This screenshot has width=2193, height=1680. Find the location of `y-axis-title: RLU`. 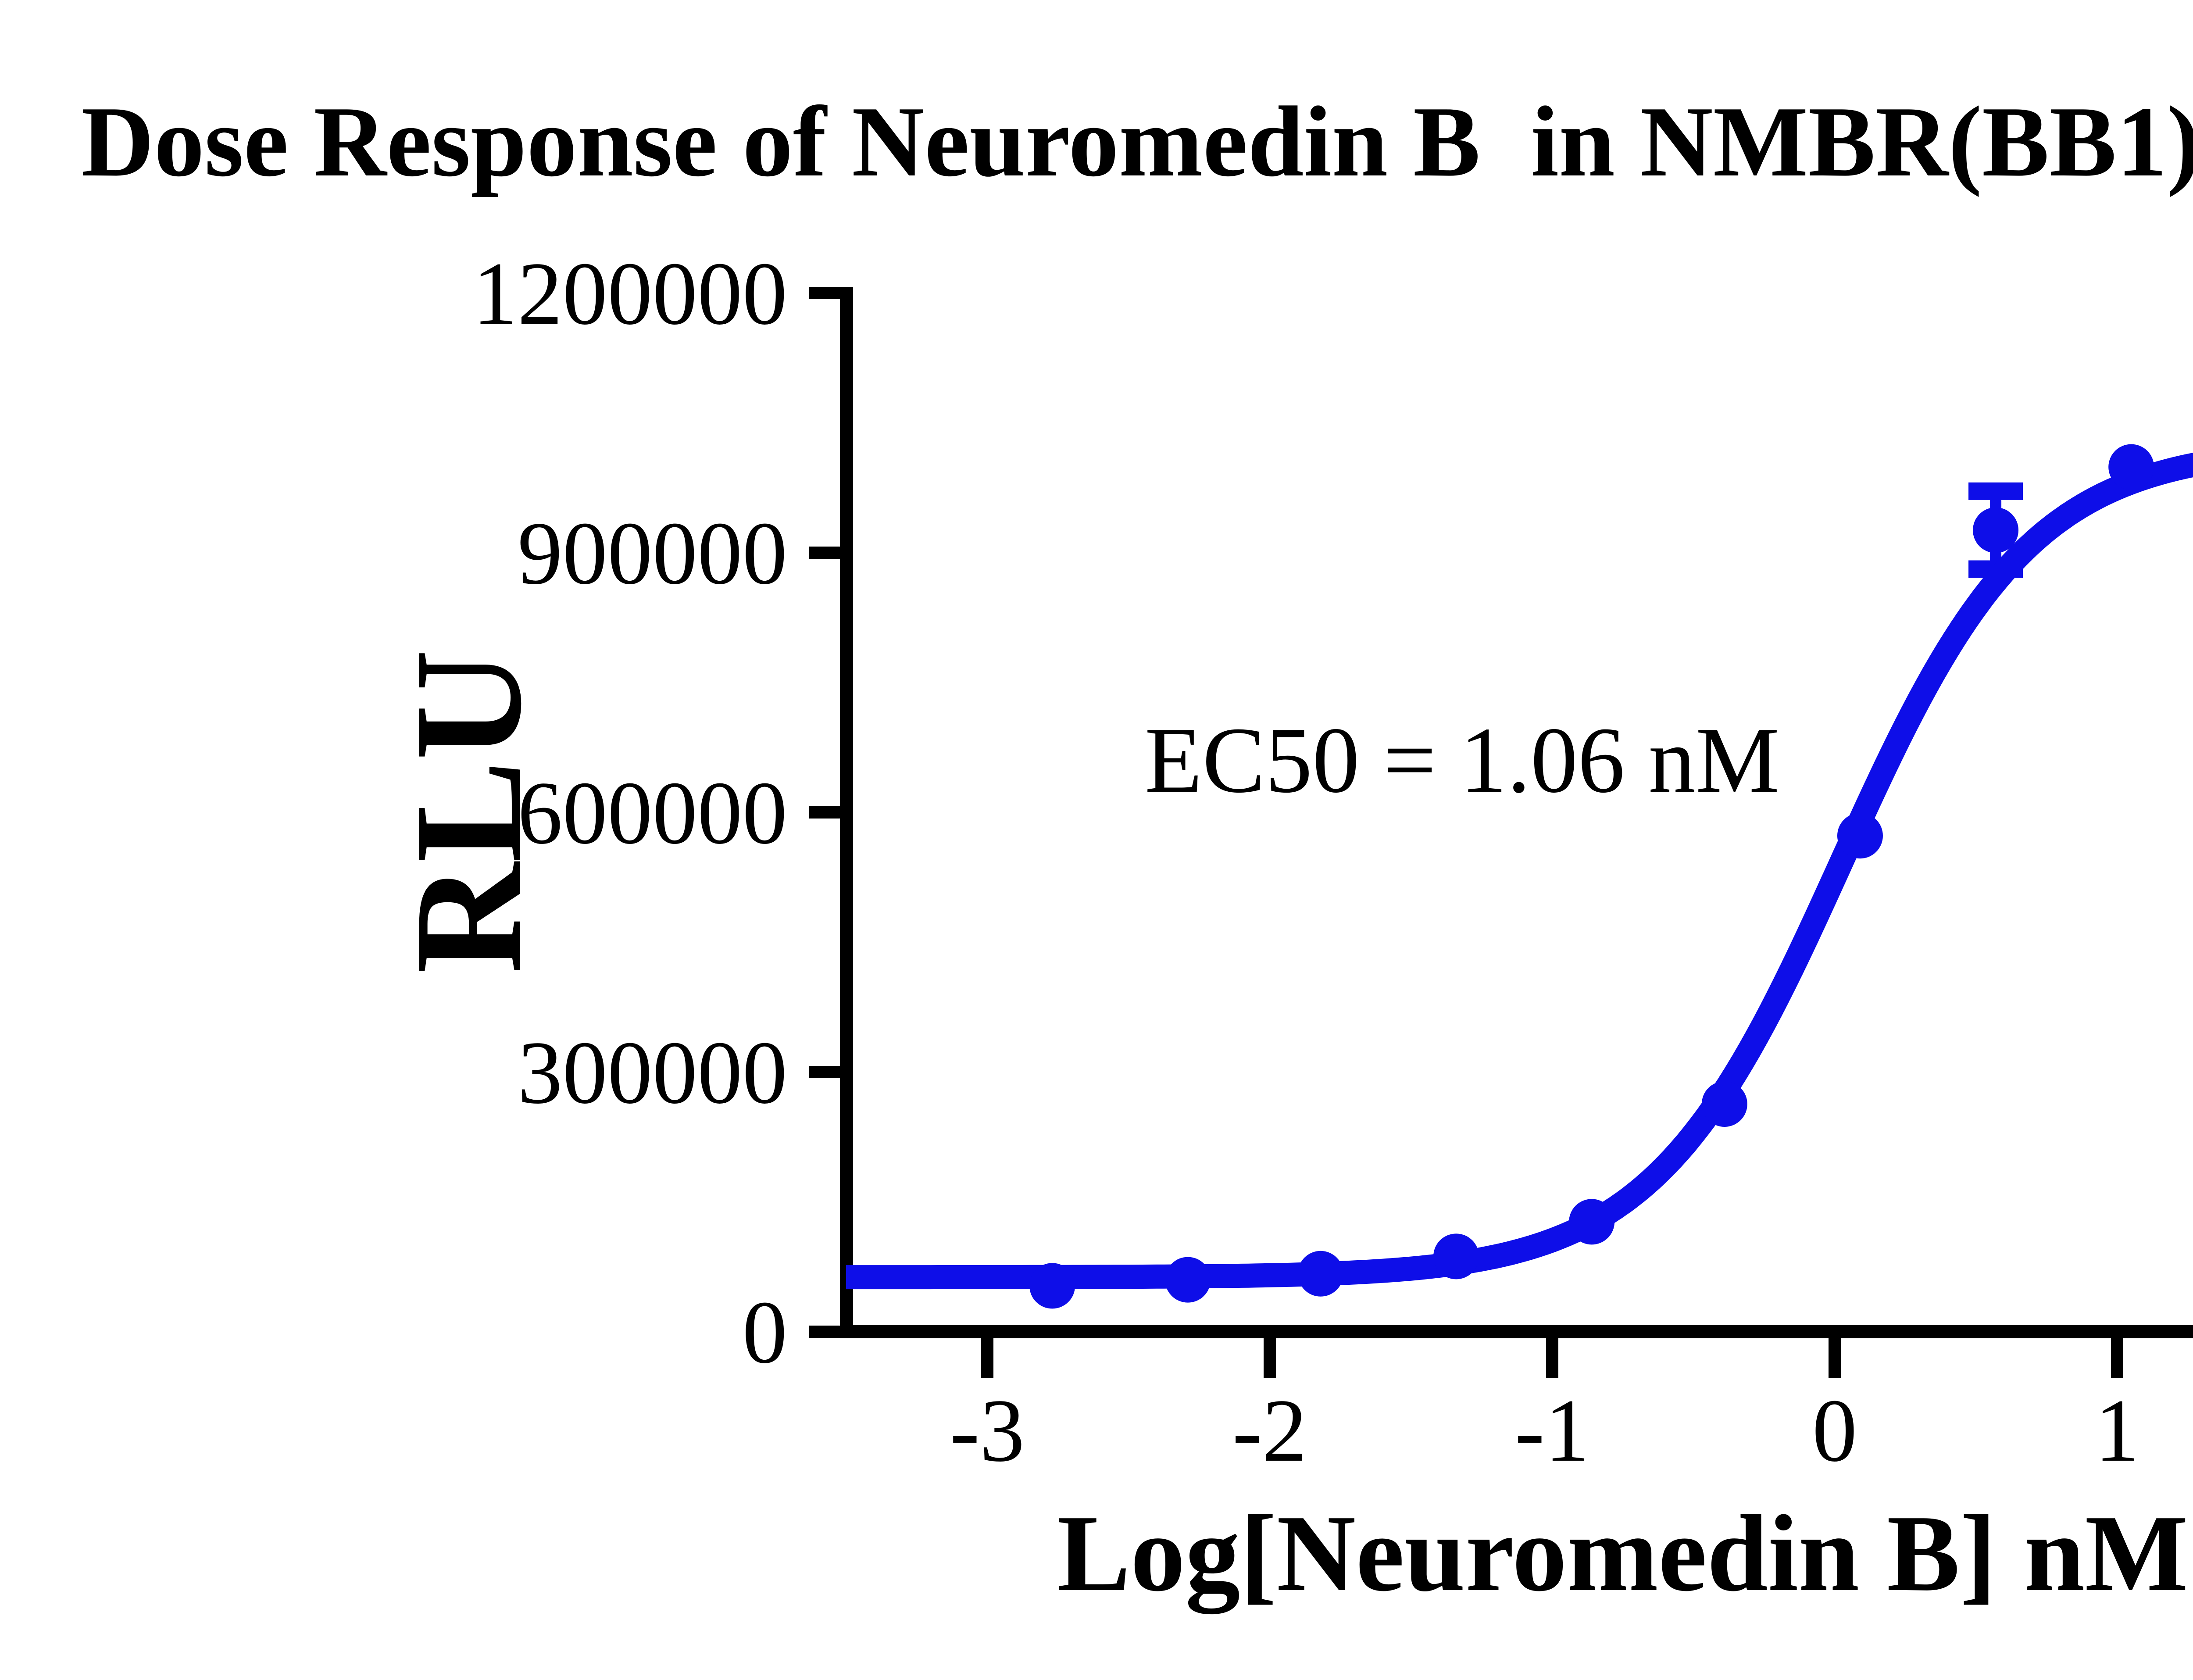

y-axis-title: RLU is located at coordinates (468, 812).